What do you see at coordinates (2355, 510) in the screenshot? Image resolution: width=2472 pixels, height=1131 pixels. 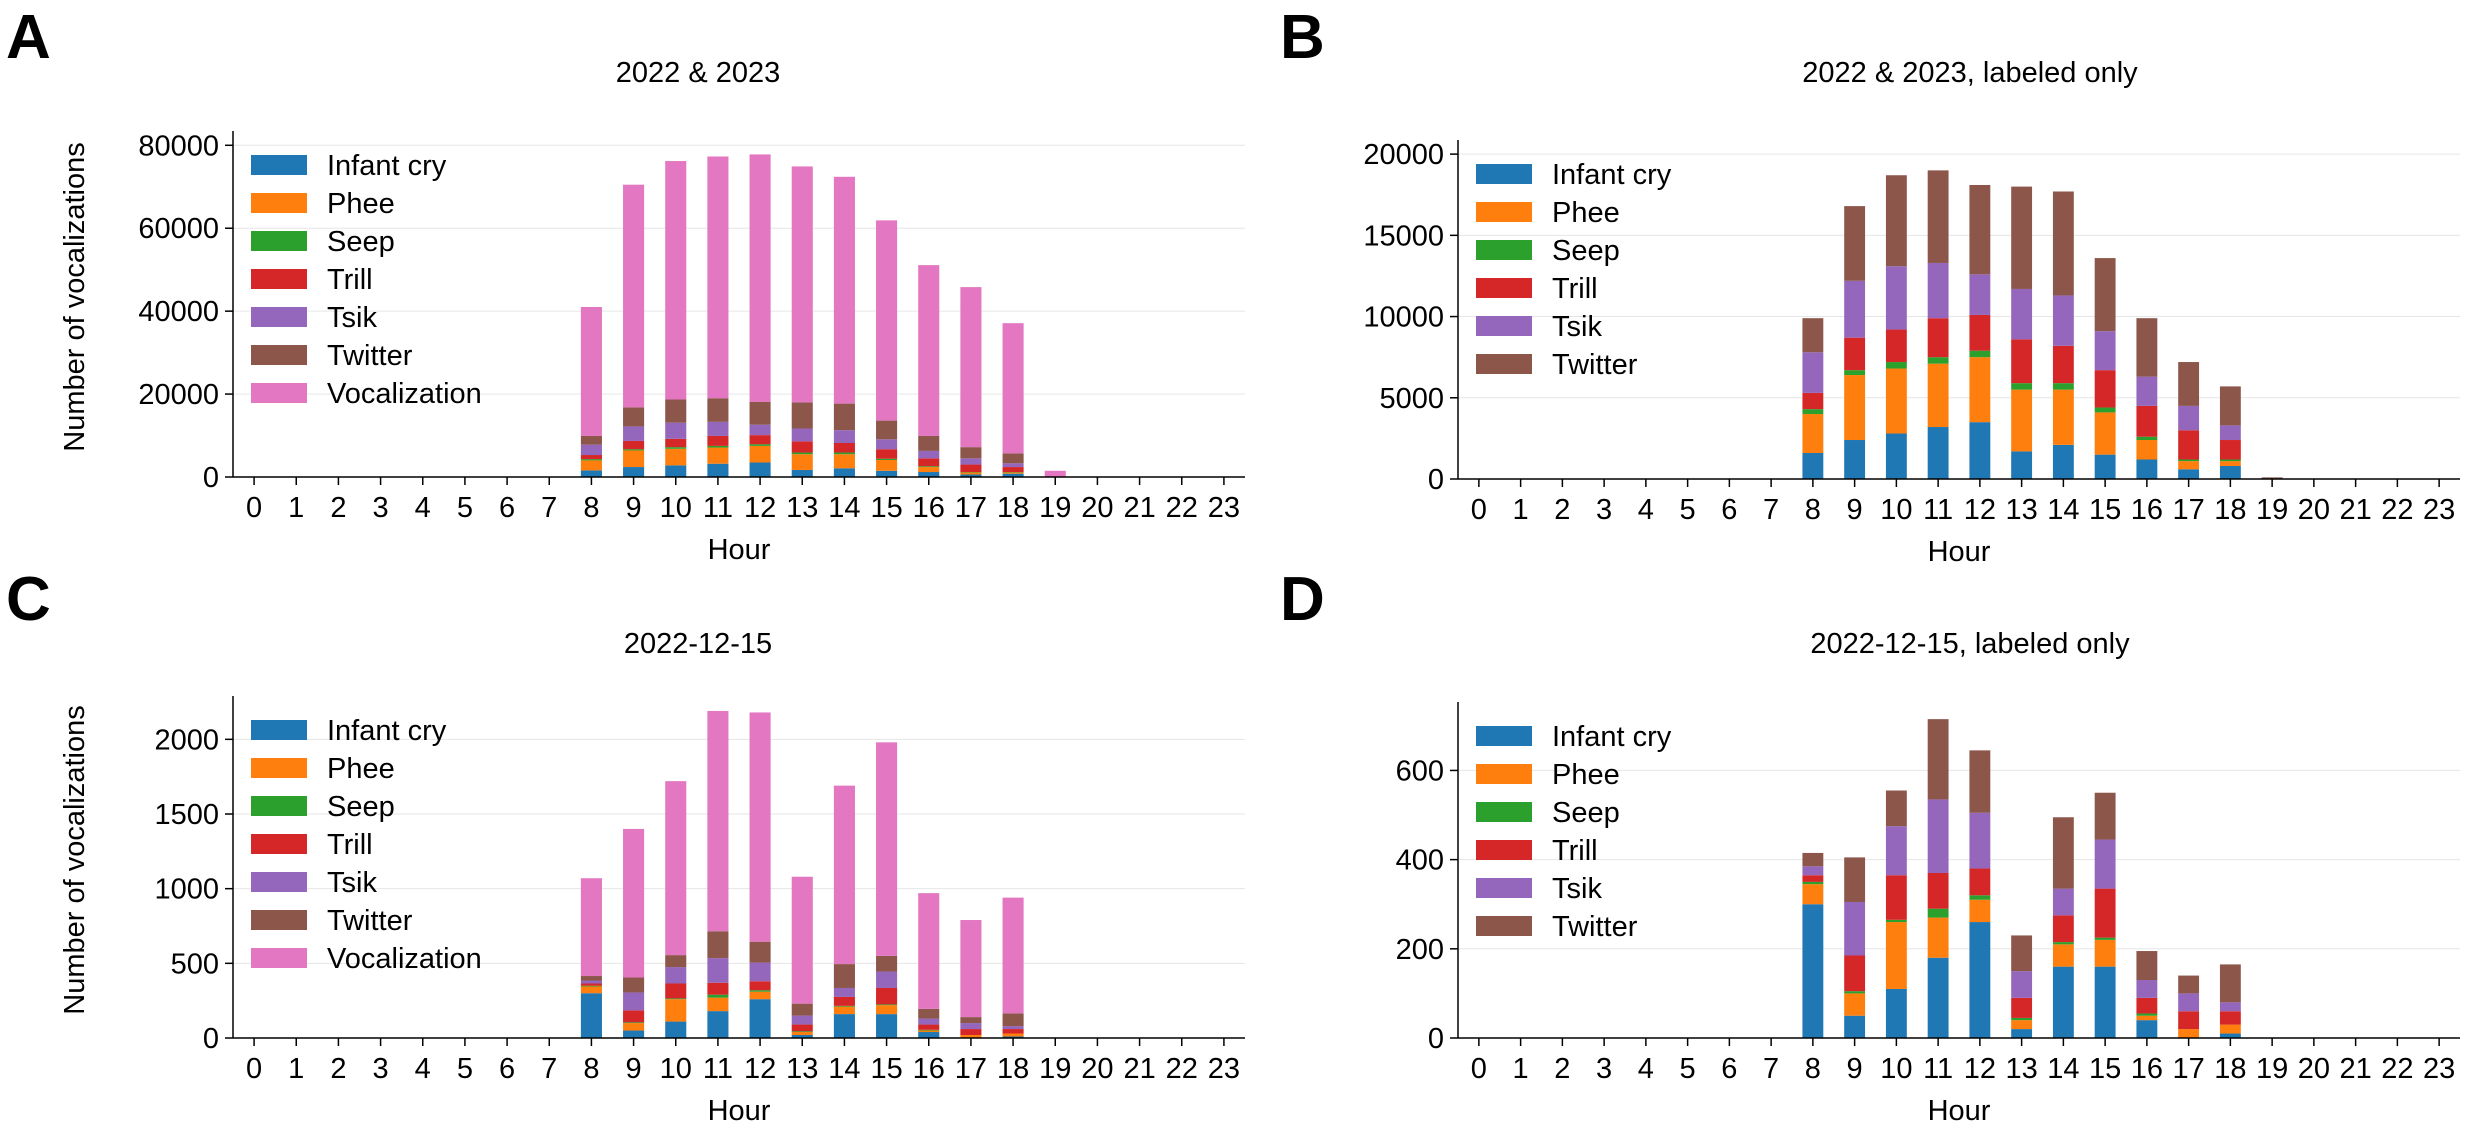 I see `x-tick-label: 21` at bounding box center [2355, 510].